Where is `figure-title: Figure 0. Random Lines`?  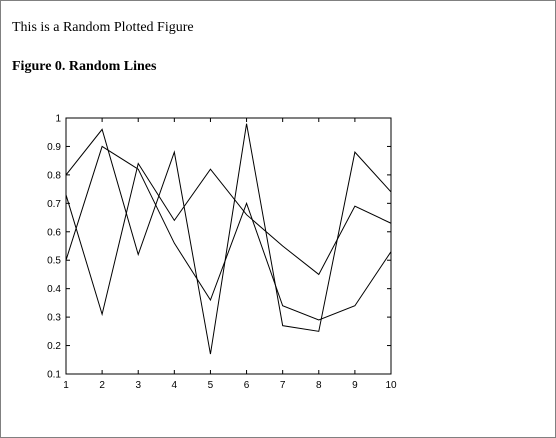
figure-title: Figure 0. Random Lines is located at coordinates (84, 66).